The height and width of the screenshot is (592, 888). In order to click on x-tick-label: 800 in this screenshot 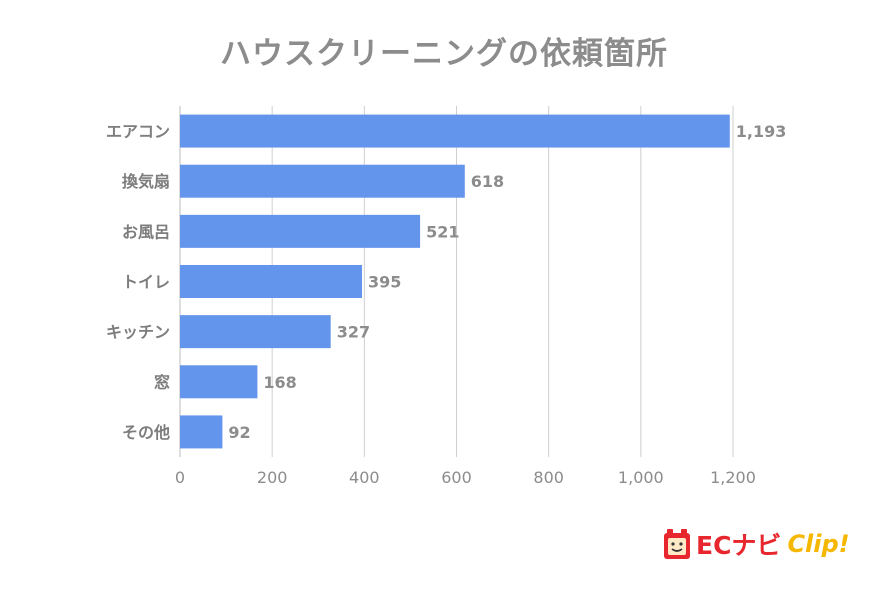, I will do `click(548, 477)`.